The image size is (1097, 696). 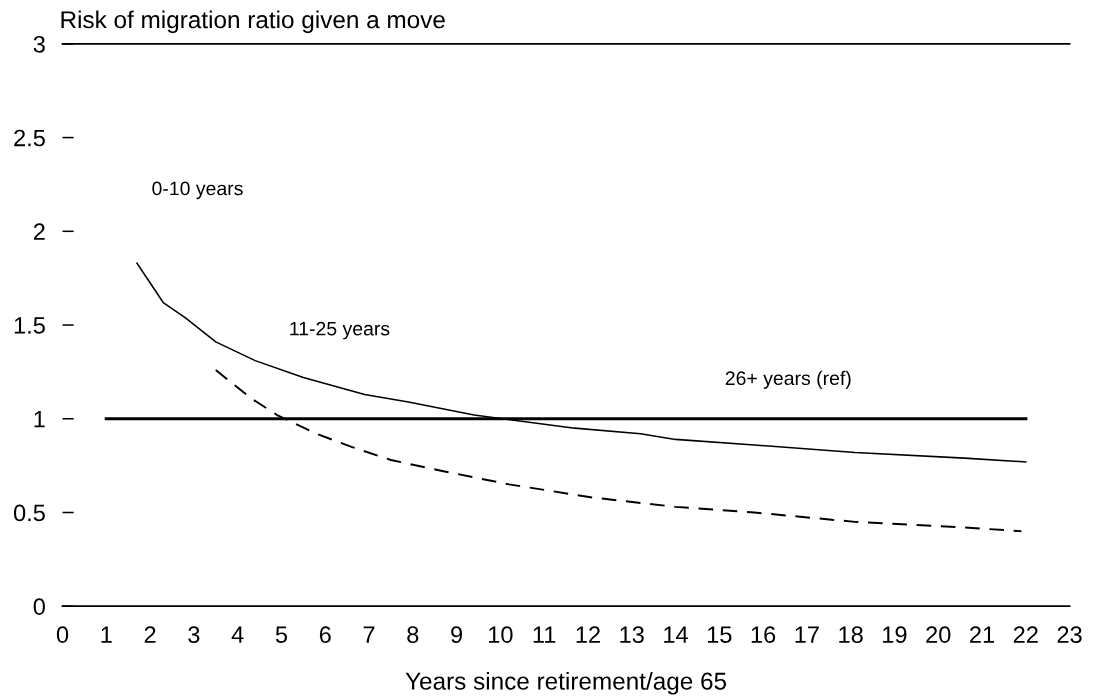 I want to click on x-tick-label: 1, so click(x=106, y=634).